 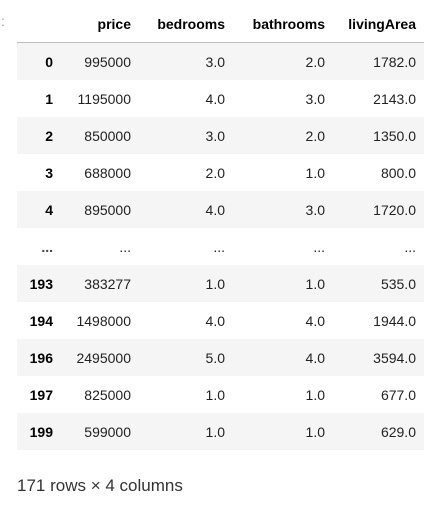 What do you see at coordinates (104, 98) in the screenshot?
I see `cell-price: 1195000` at bounding box center [104, 98].